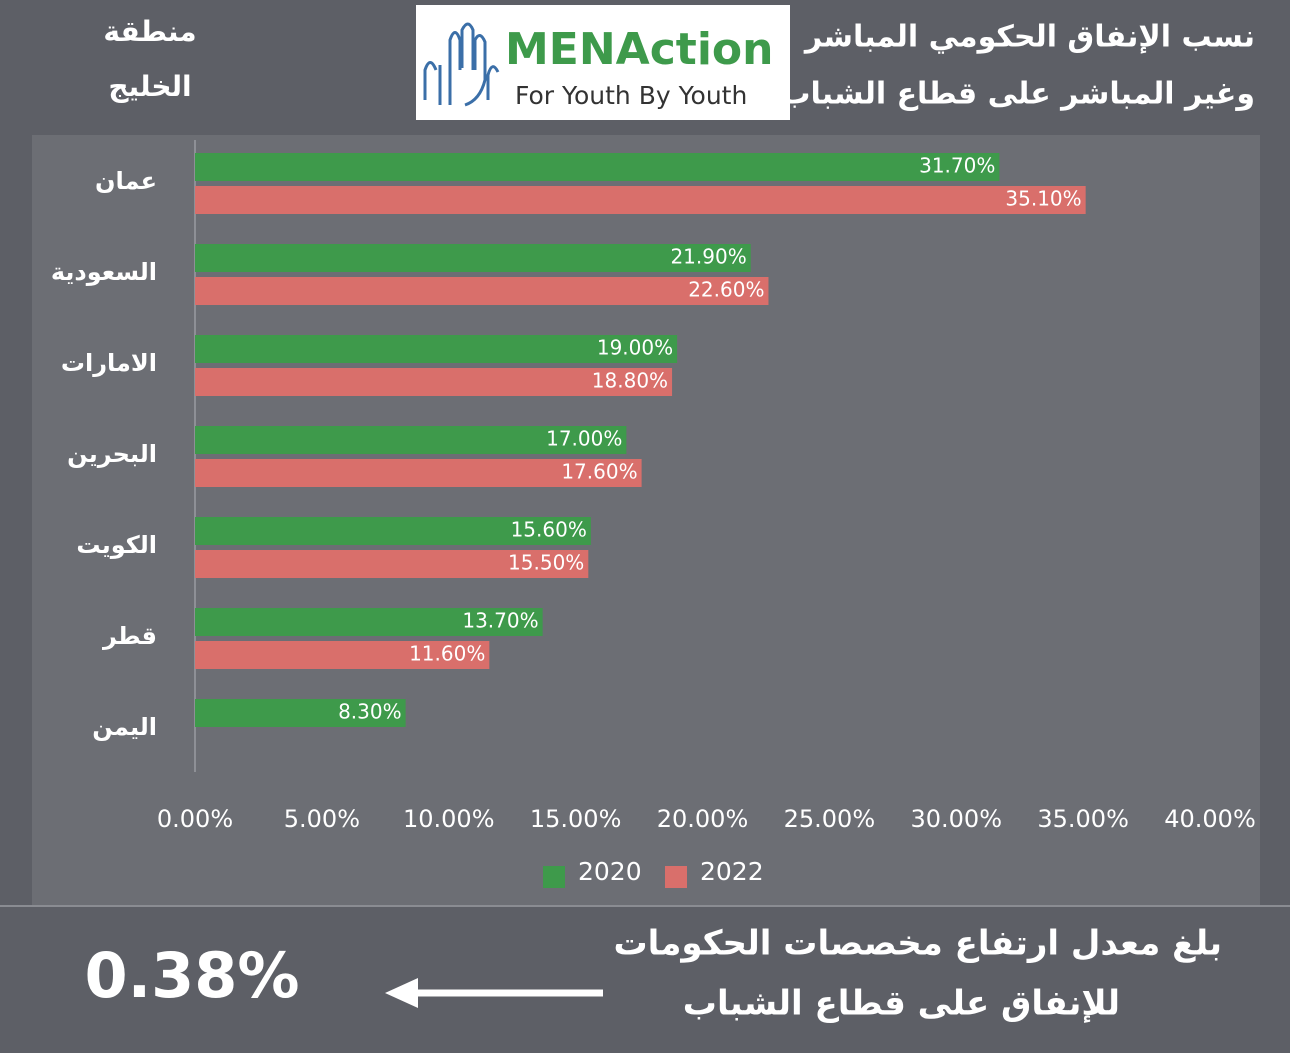 The width and height of the screenshot is (1290, 1053). Describe the element at coordinates (1043, 199) in the screenshot. I see `data-label: 35.10%` at that location.